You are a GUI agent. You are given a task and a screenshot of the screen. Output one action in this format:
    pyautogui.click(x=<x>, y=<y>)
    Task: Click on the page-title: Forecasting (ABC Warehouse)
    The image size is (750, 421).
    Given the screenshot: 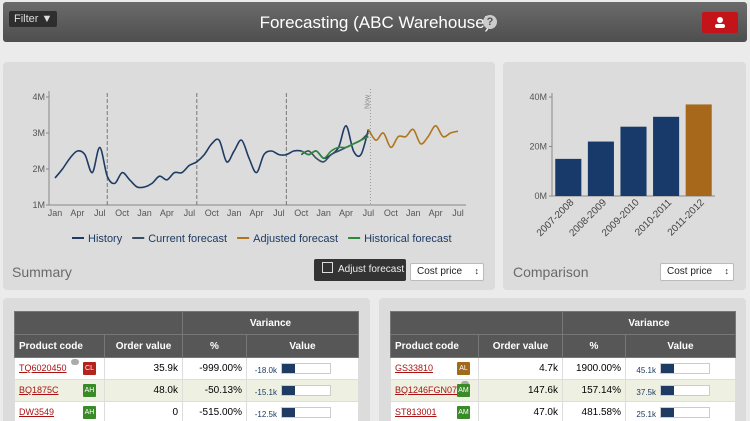 What is the action you would take?
    pyautogui.click(x=375, y=22)
    